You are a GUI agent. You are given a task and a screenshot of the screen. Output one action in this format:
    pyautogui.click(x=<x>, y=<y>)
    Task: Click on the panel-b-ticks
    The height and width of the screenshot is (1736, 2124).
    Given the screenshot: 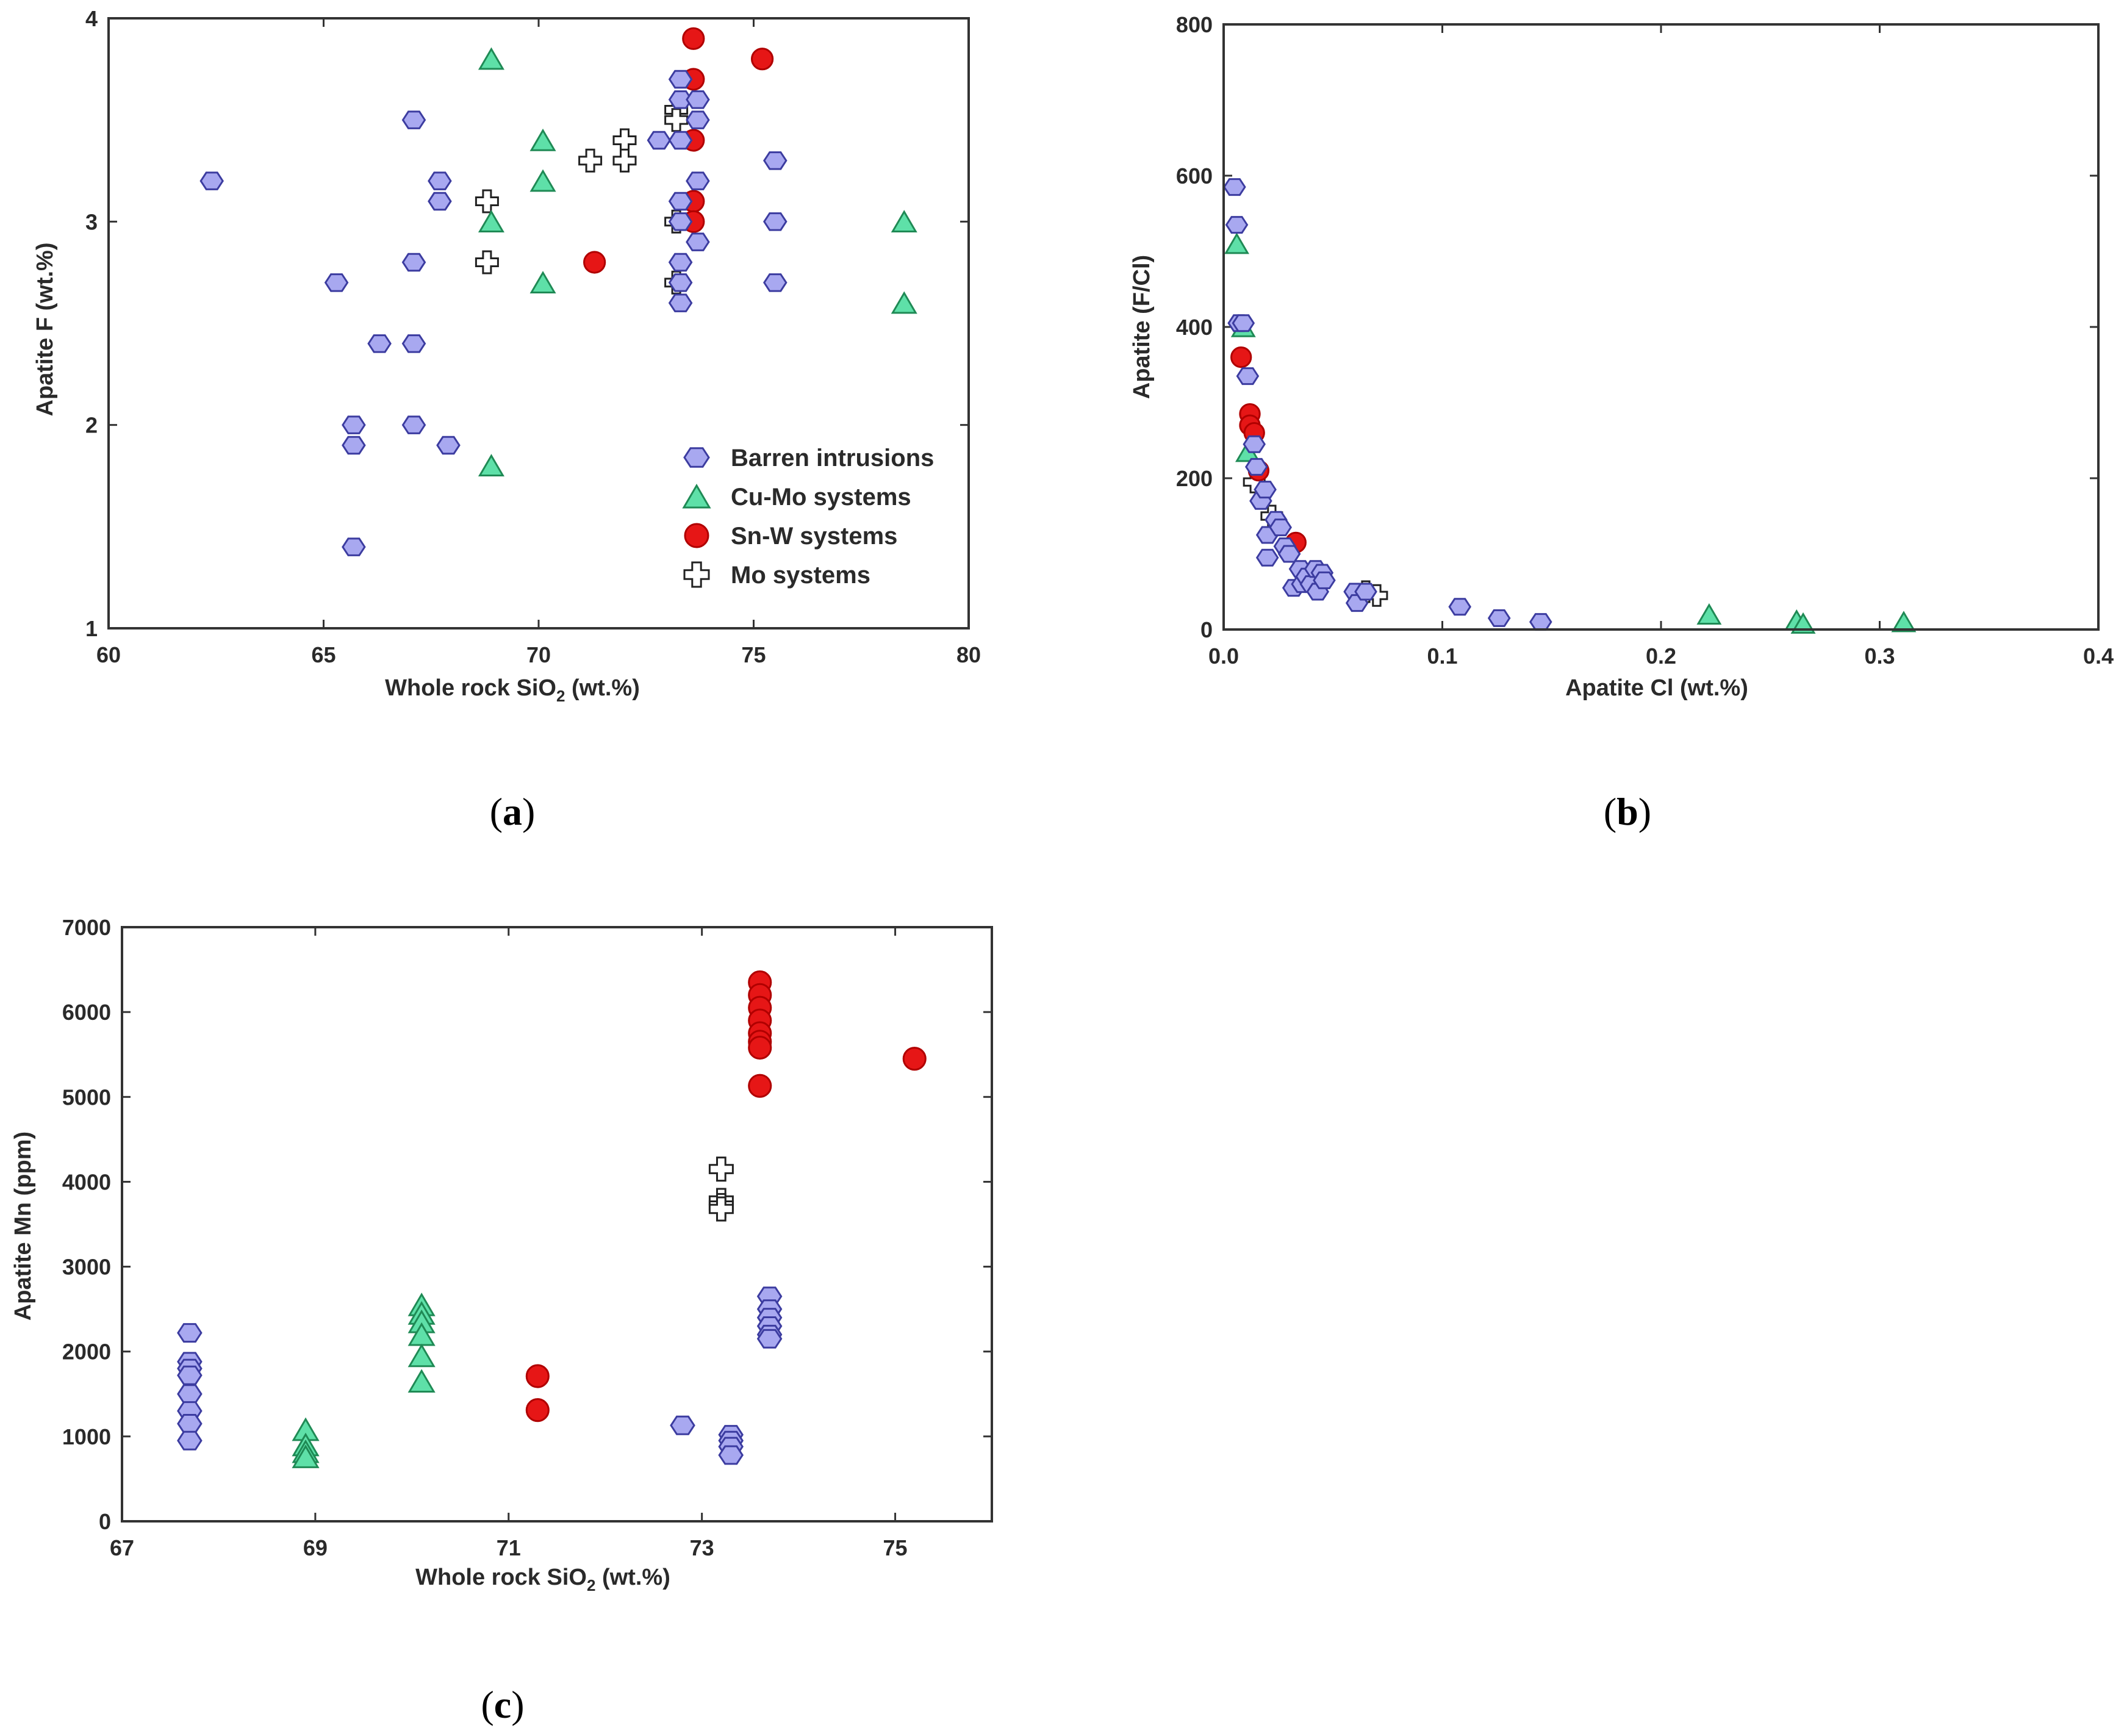 What is the action you would take?
    pyautogui.click(x=1661, y=327)
    